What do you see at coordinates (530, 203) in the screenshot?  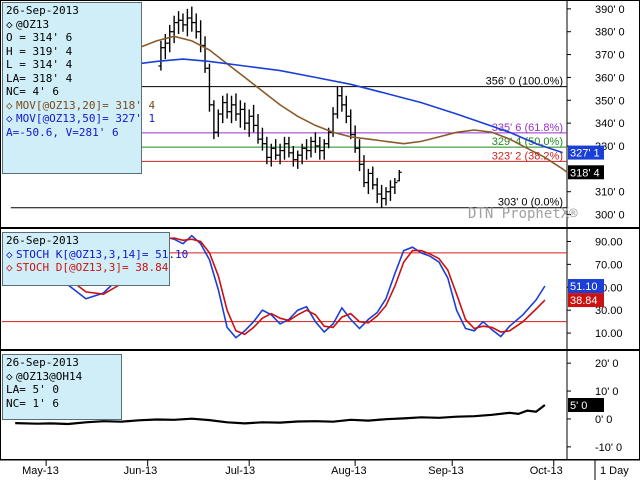 I see `fib-label: 303' 0 (0.0%)` at bounding box center [530, 203].